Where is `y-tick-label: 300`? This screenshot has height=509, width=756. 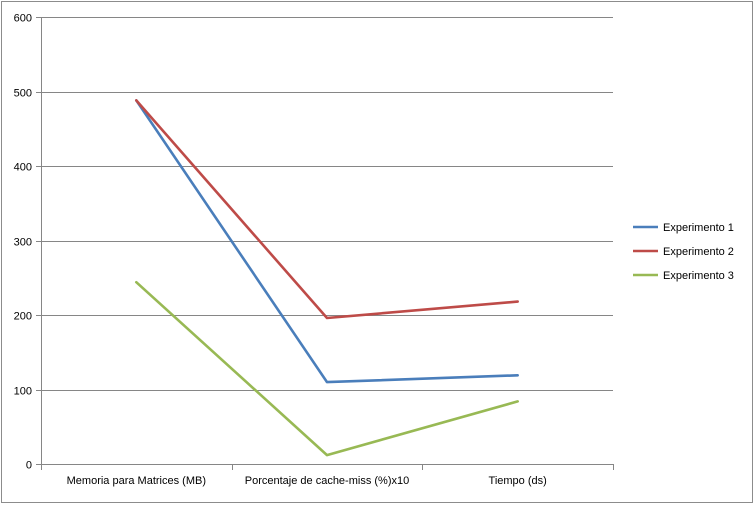
y-tick-label: 300 is located at coordinates (23, 243).